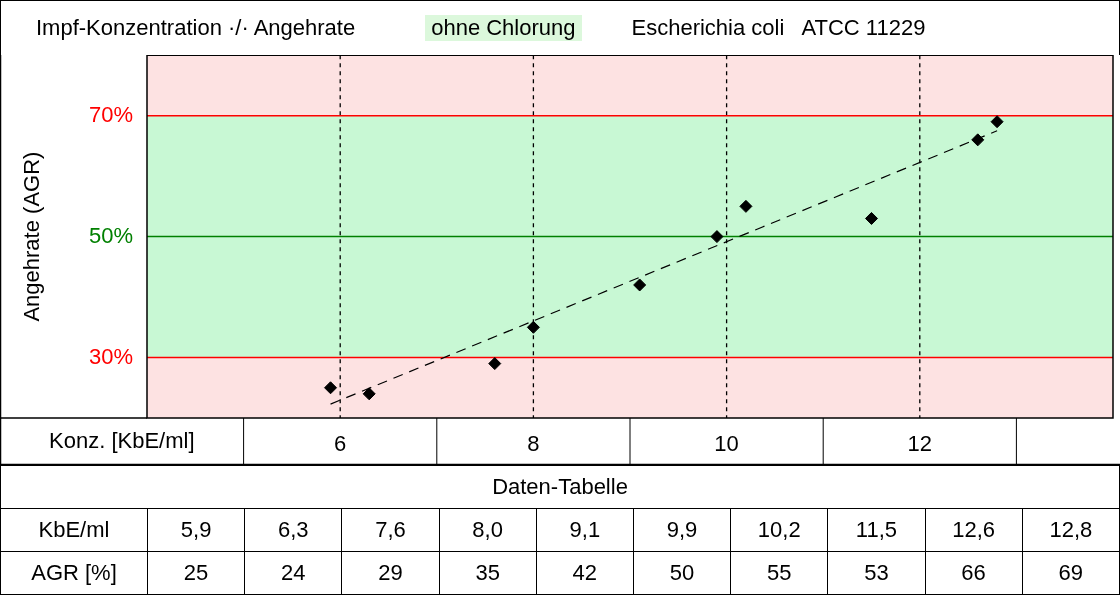 This screenshot has height=596, width=1120. I want to click on x-tick-label: 8, so click(533, 444).